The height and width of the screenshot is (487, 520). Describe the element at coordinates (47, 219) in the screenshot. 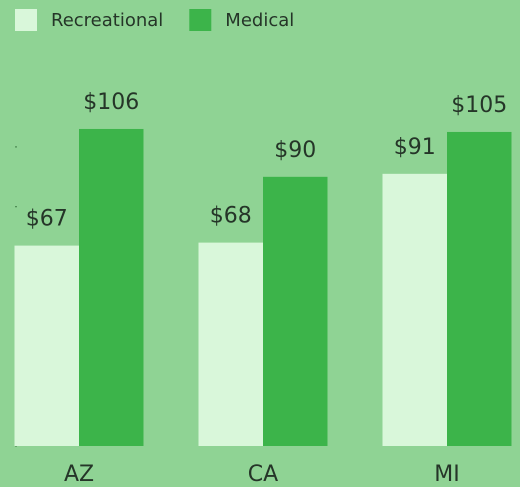

I see `value-label: $67` at that location.